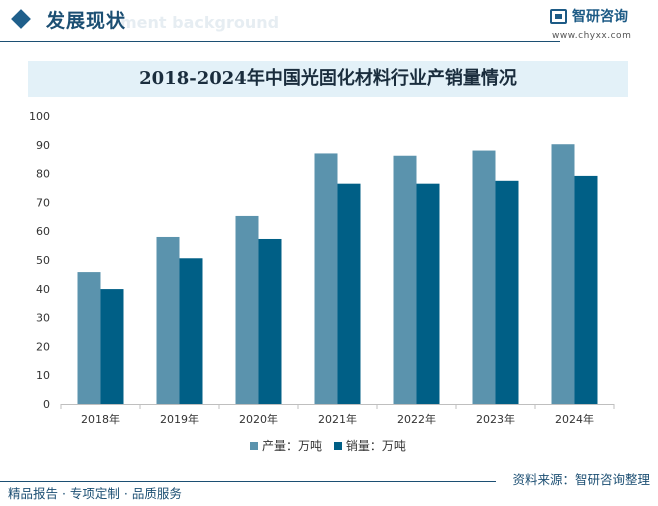 Image resolution: width=658 pixels, height=506 pixels. Describe the element at coordinates (86, 21) in the screenshot. I see `section-title: 发展现状` at that location.